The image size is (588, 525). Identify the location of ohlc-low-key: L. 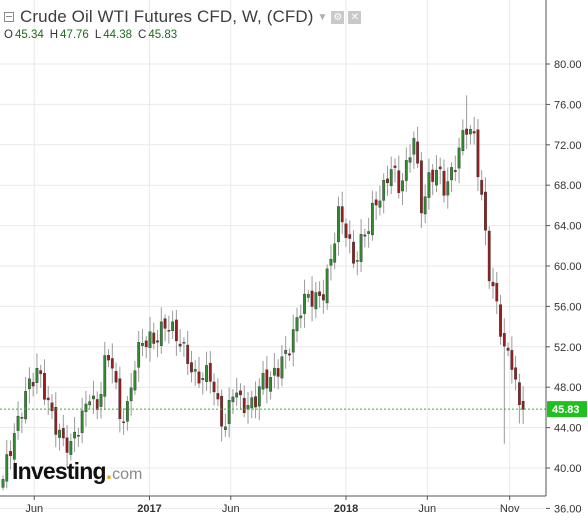
(98, 35).